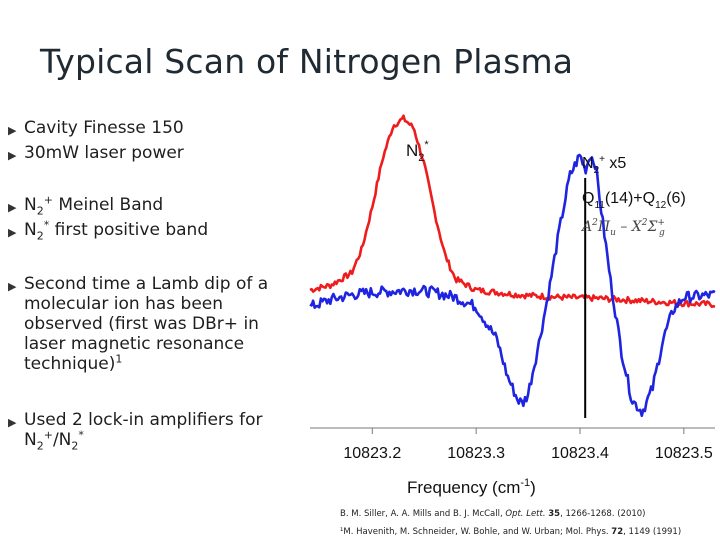 This screenshot has width=720, height=541. What do you see at coordinates (634, 200) in the screenshot?
I see `label-transition: Q11(14)+Q12(6)` at bounding box center [634, 200].